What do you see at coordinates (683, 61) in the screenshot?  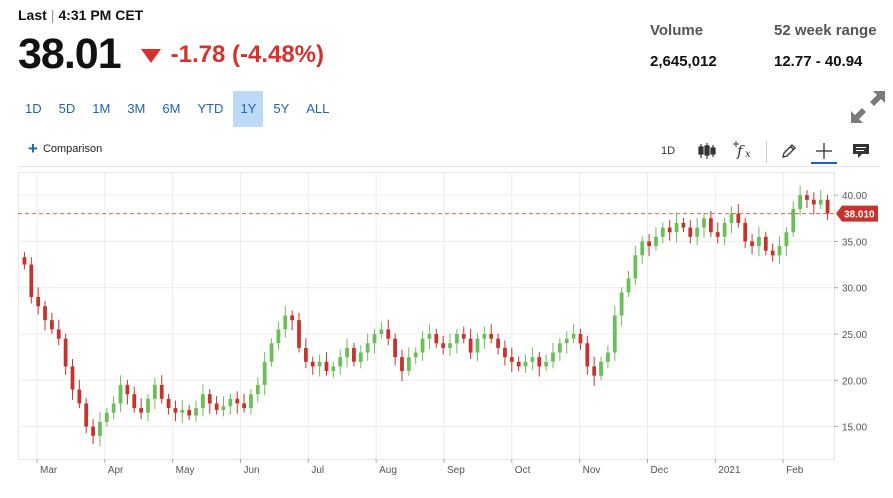 I see `volume-value: 2,645,012` at bounding box center [683, 61].